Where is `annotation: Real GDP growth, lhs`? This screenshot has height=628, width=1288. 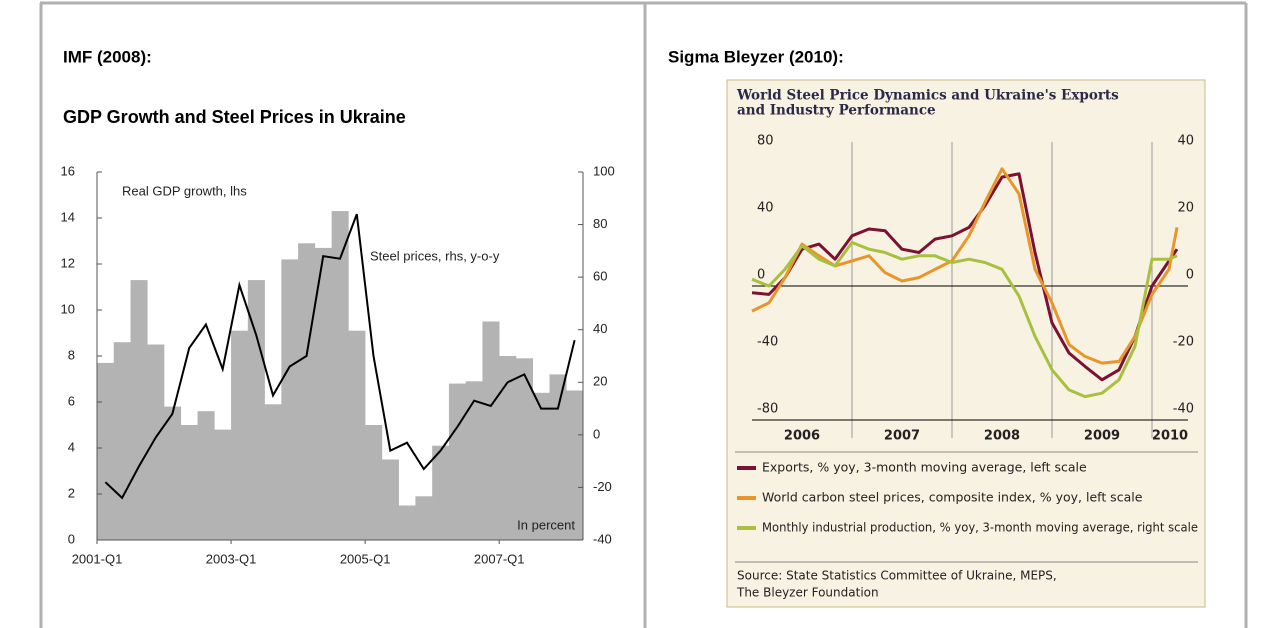
annotation: Real GDP growth, lhs is located at coordinates (184, 190).